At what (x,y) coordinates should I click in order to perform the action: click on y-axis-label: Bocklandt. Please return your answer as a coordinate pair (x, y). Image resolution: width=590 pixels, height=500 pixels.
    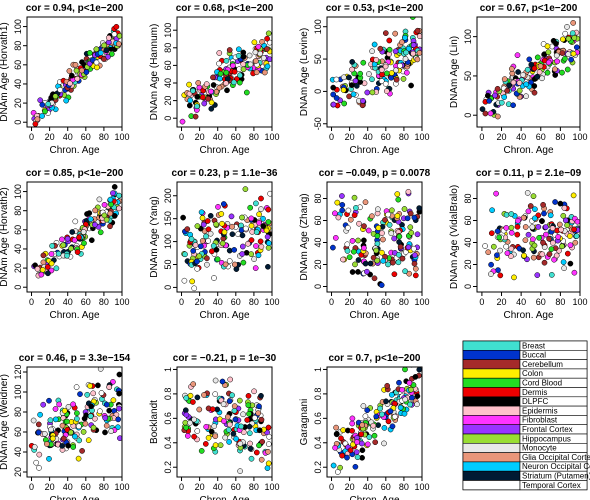
    Looking at the image, I should click on (154, 422).